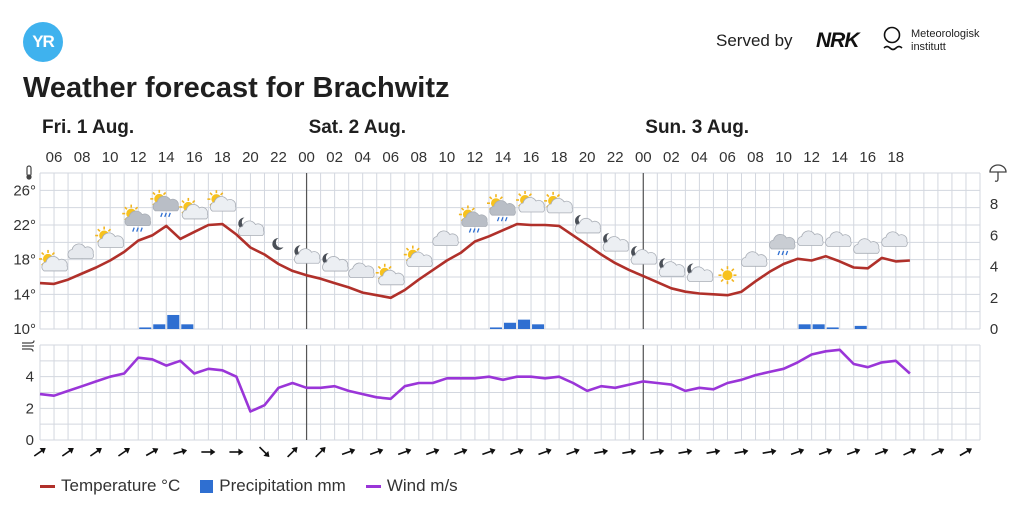  What do you see at coordinates (587, 157) in the screenshot?
I see `hour-tick-label: 20` at bounding box center [587, 157].